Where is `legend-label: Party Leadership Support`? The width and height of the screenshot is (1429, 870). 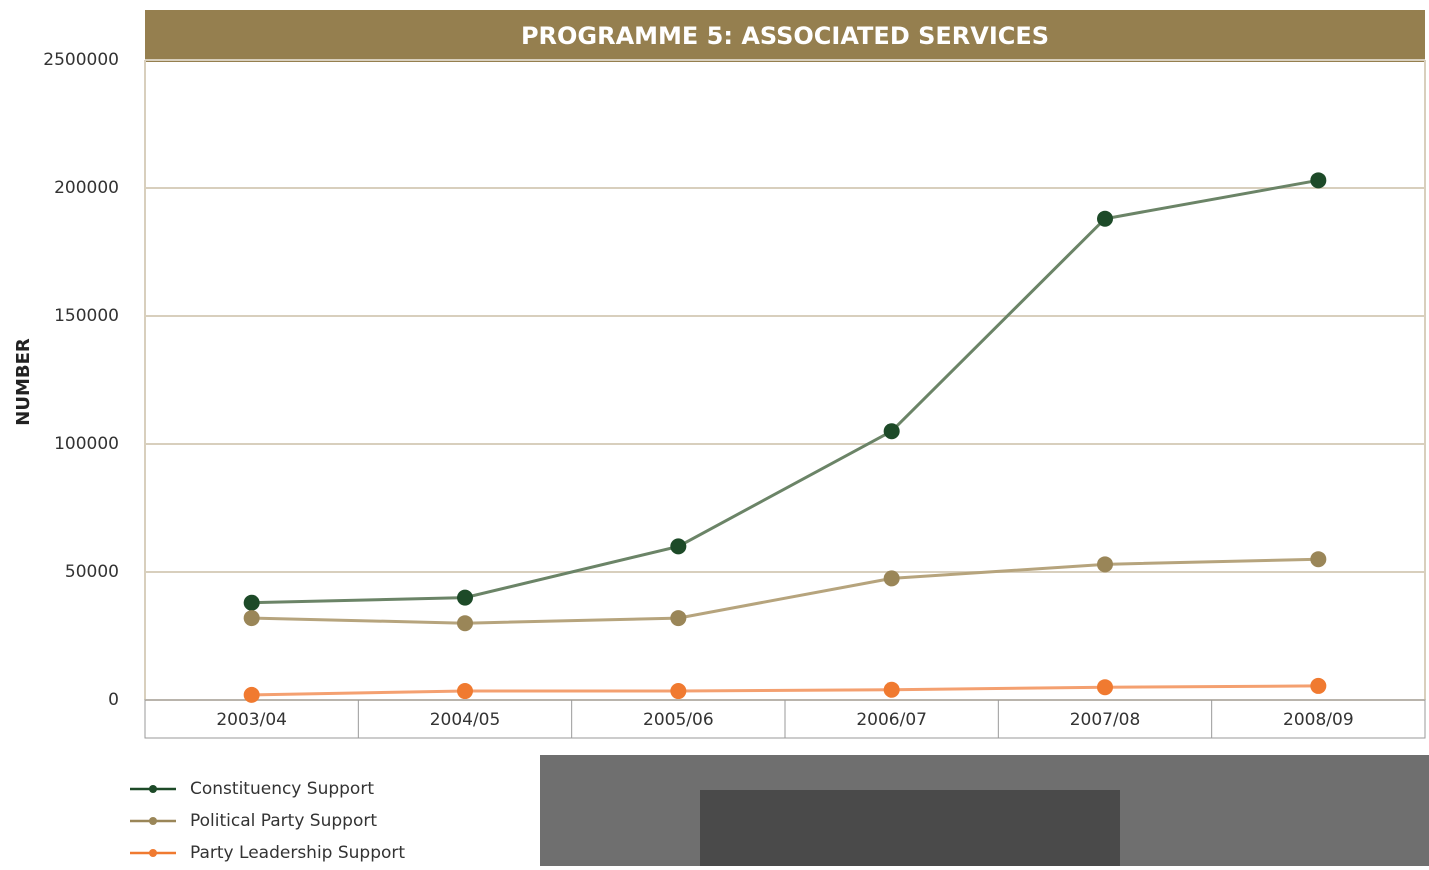
legend-label: Party Leadership Support is located at coordinates (297, 853).